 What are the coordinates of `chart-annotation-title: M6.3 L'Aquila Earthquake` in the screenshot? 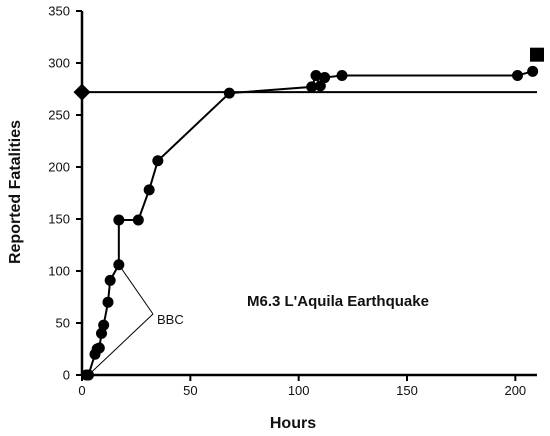 It's located at (338, 301).